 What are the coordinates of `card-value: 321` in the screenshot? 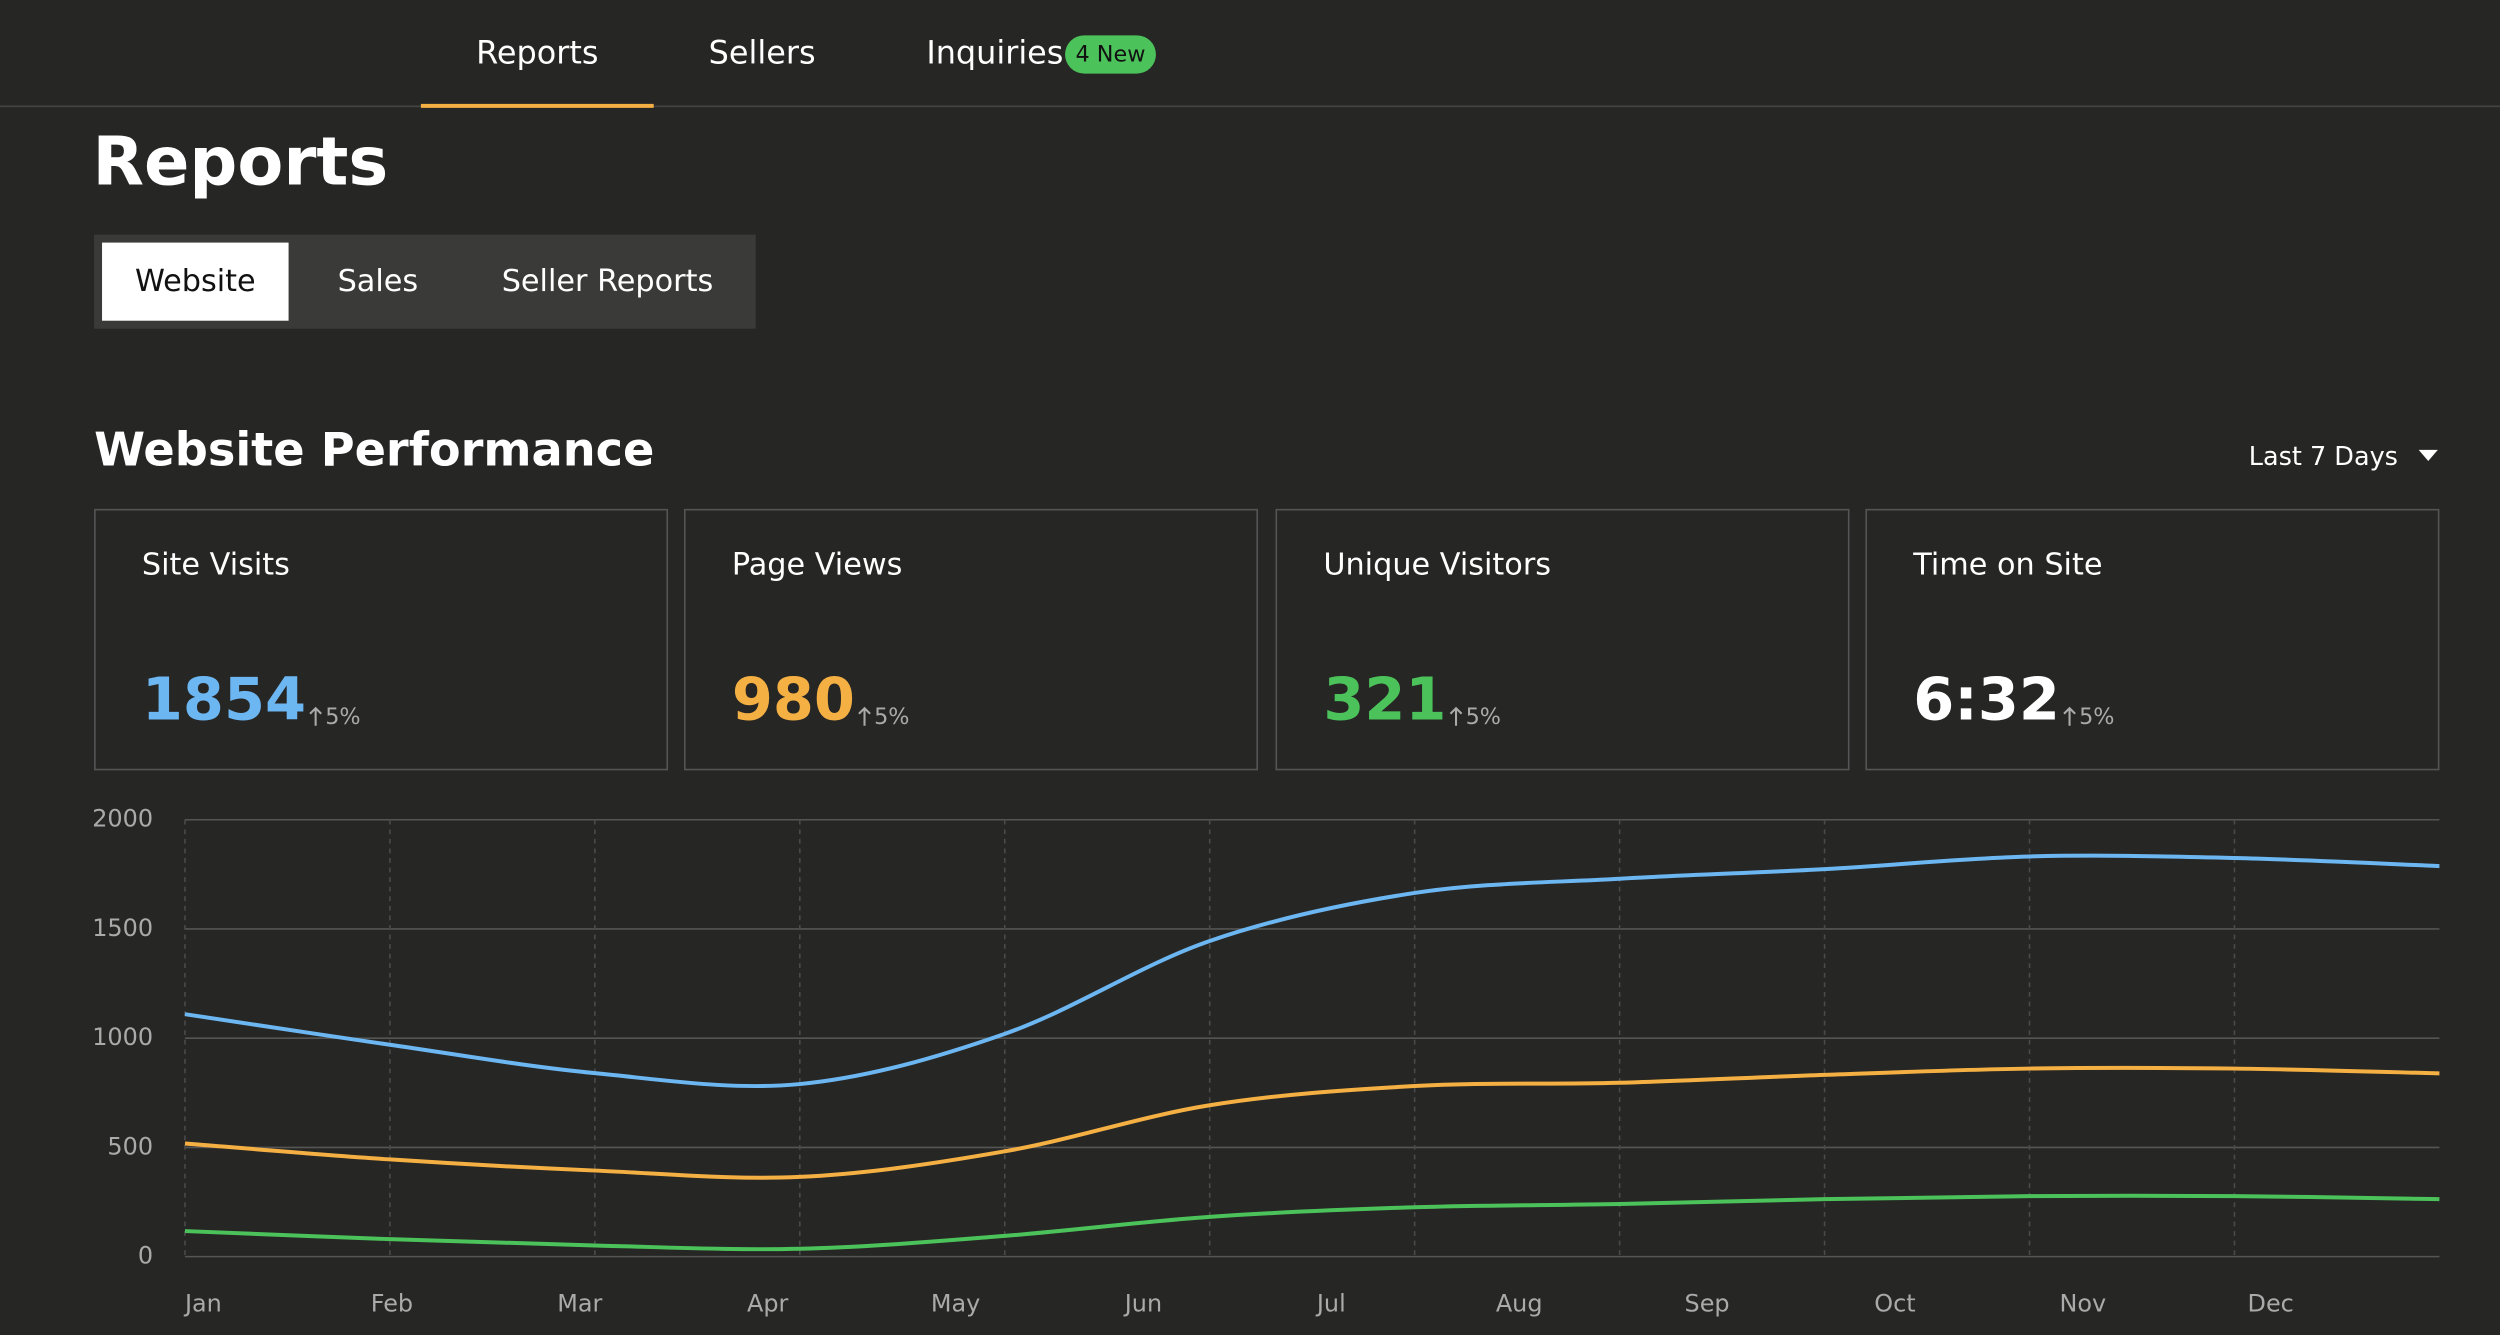 It's located at (1384, 698).